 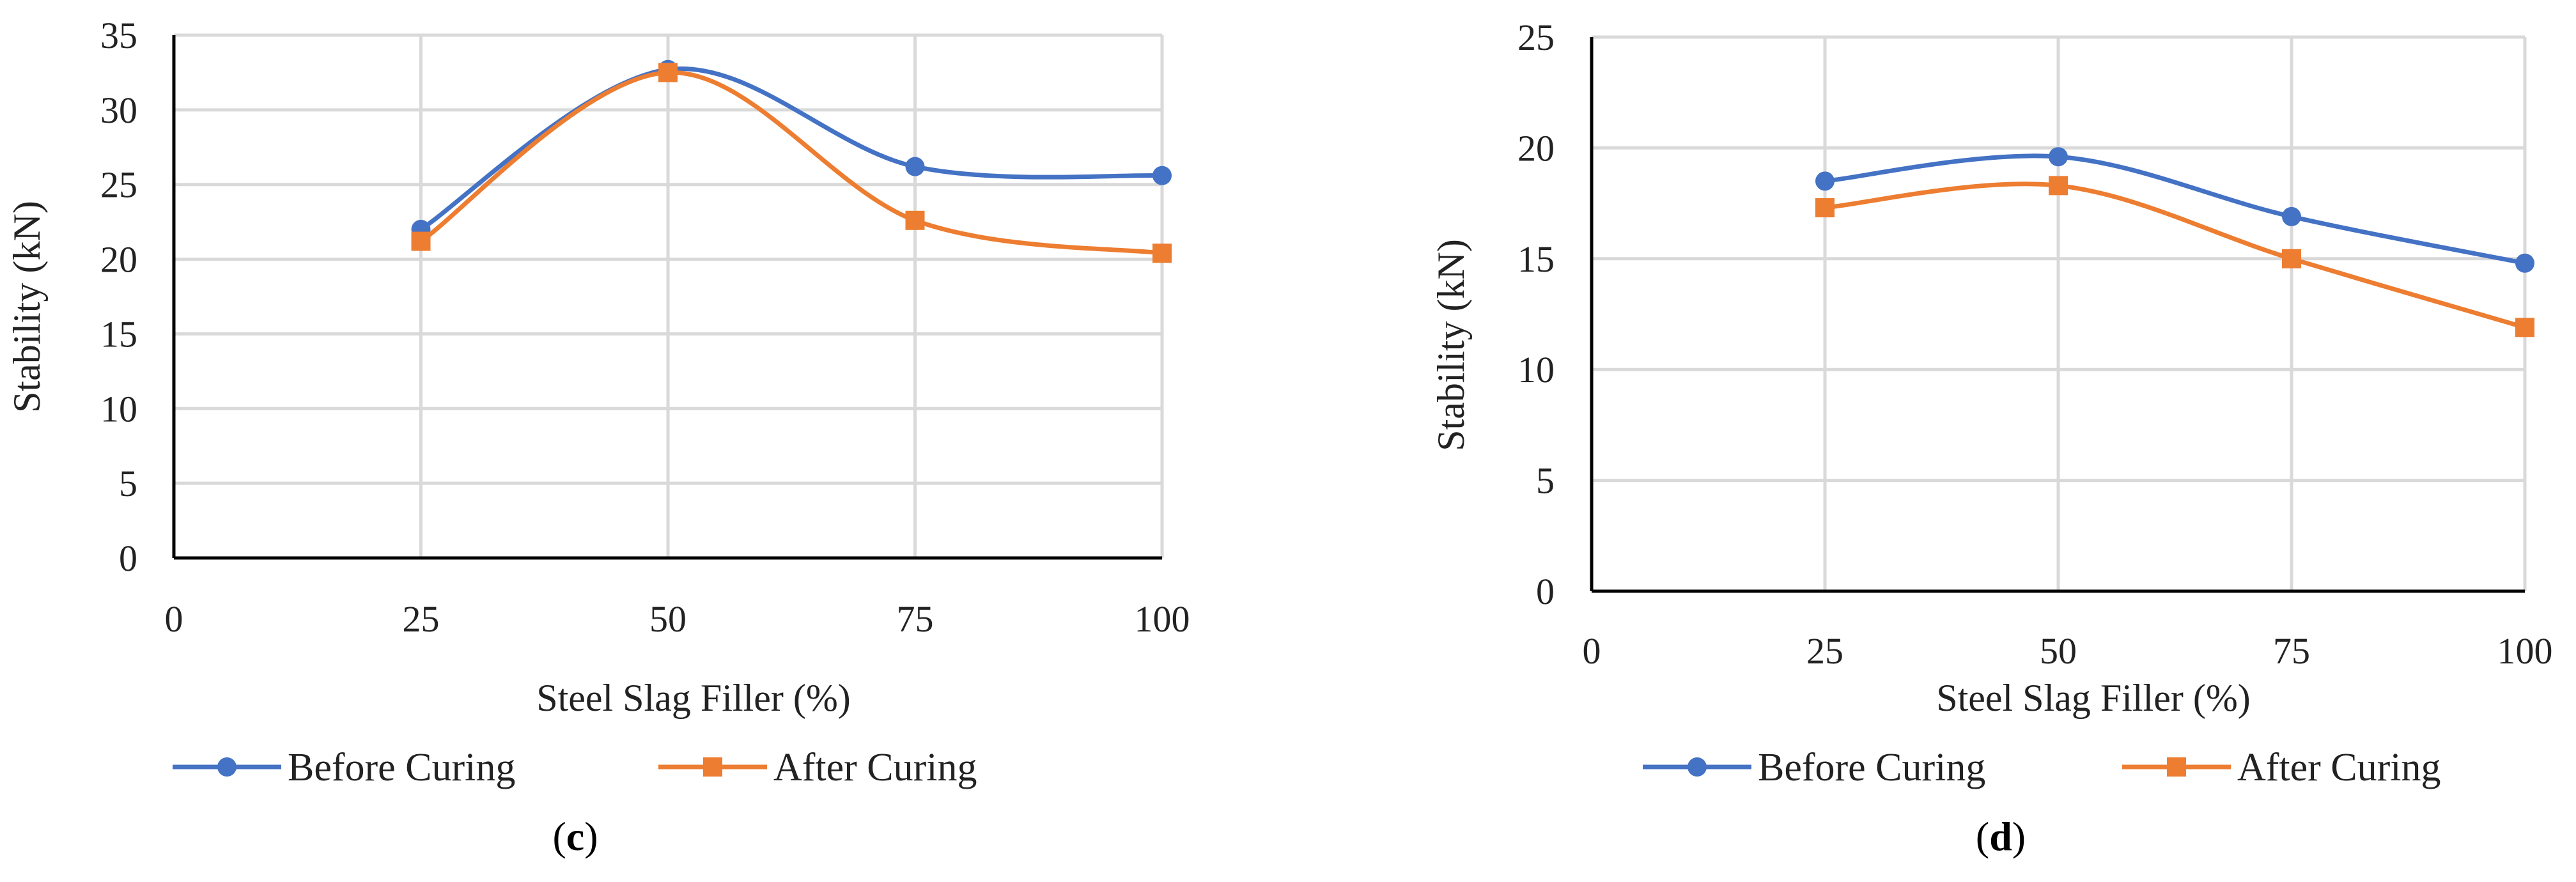 What do you see at coordinates (575, 767) in the screenshot?
I see `chart-c-legend: Before Curing After Curing` at bounding box center [575, 767].